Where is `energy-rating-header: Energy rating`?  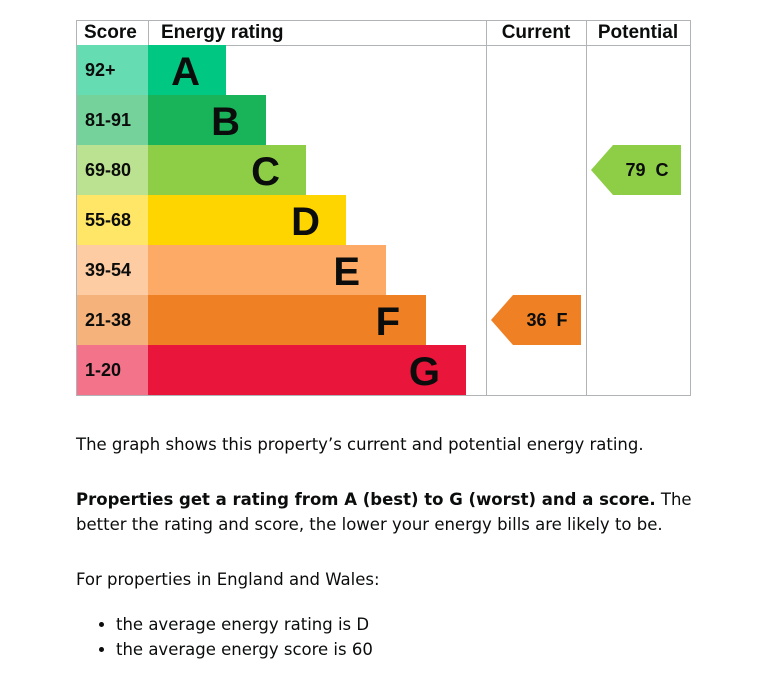
energy-rating-header: Energy rating is located at coordinates (222, 32).